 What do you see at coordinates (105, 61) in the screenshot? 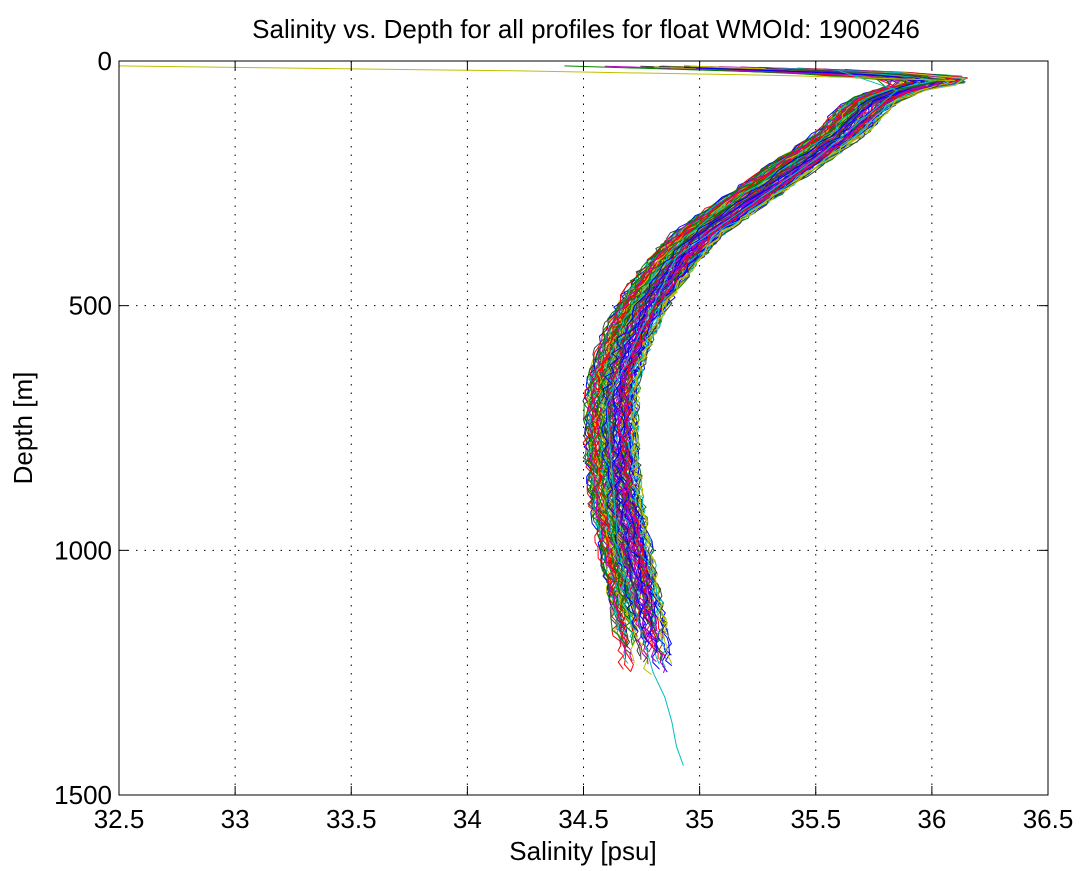
I see `y-tick-label: 0` at bounding box center [105, 61].